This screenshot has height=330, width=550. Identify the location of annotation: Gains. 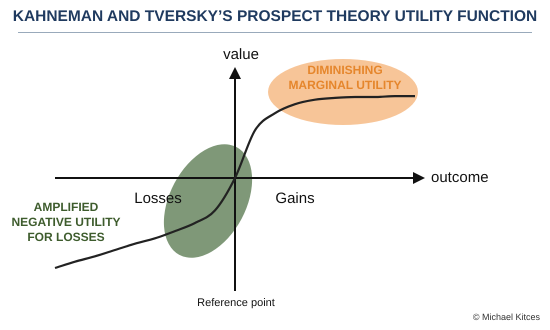
(295, 199).